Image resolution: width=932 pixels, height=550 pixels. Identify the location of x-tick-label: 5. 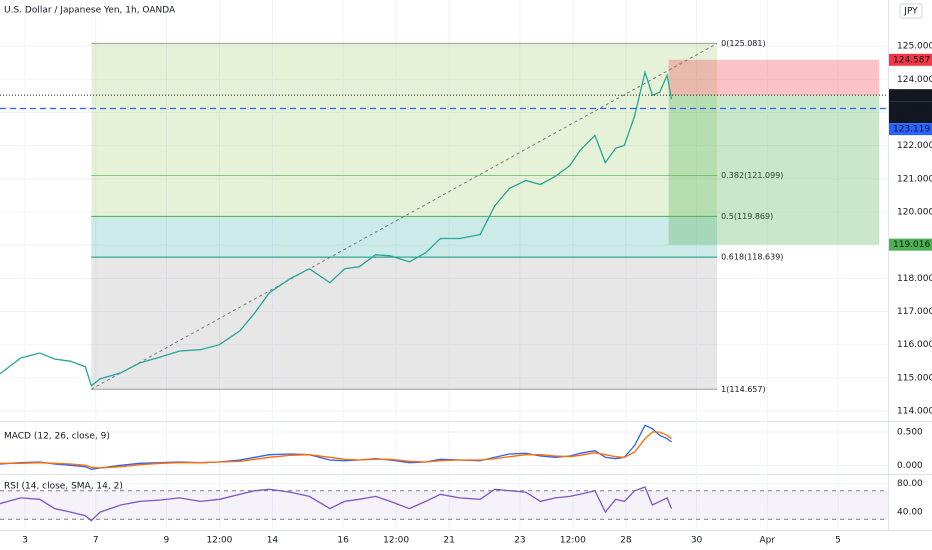
(838, 541).